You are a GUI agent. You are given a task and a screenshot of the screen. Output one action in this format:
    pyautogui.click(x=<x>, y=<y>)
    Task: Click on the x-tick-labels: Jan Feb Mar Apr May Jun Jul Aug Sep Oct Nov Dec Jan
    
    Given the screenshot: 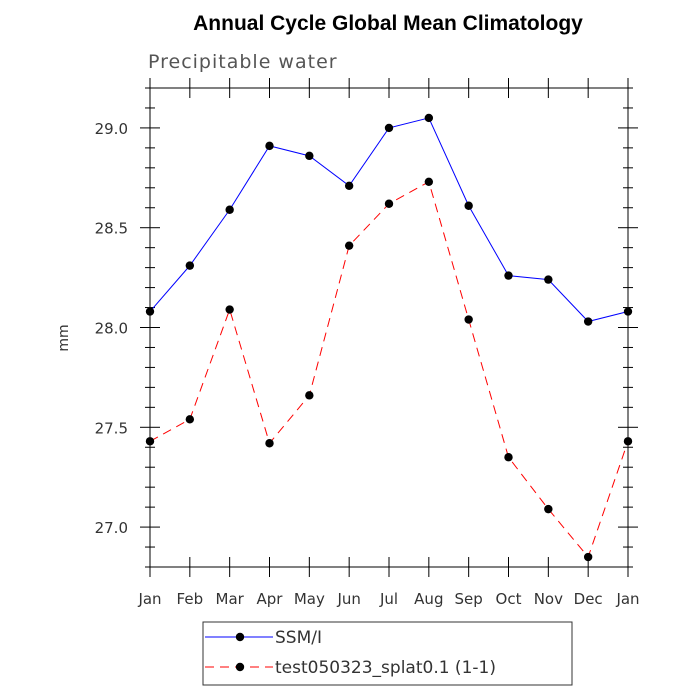 What is the action you would take?
    pyautogui.click(x=388, y=599)
    